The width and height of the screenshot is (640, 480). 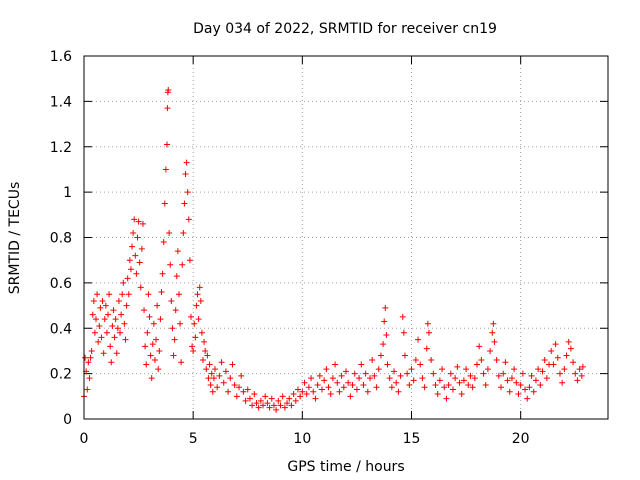 What do you see at coordinates (84, 439) in the screenshot?
I see `x-tick-label: 0` at bounding box center [84, 439].